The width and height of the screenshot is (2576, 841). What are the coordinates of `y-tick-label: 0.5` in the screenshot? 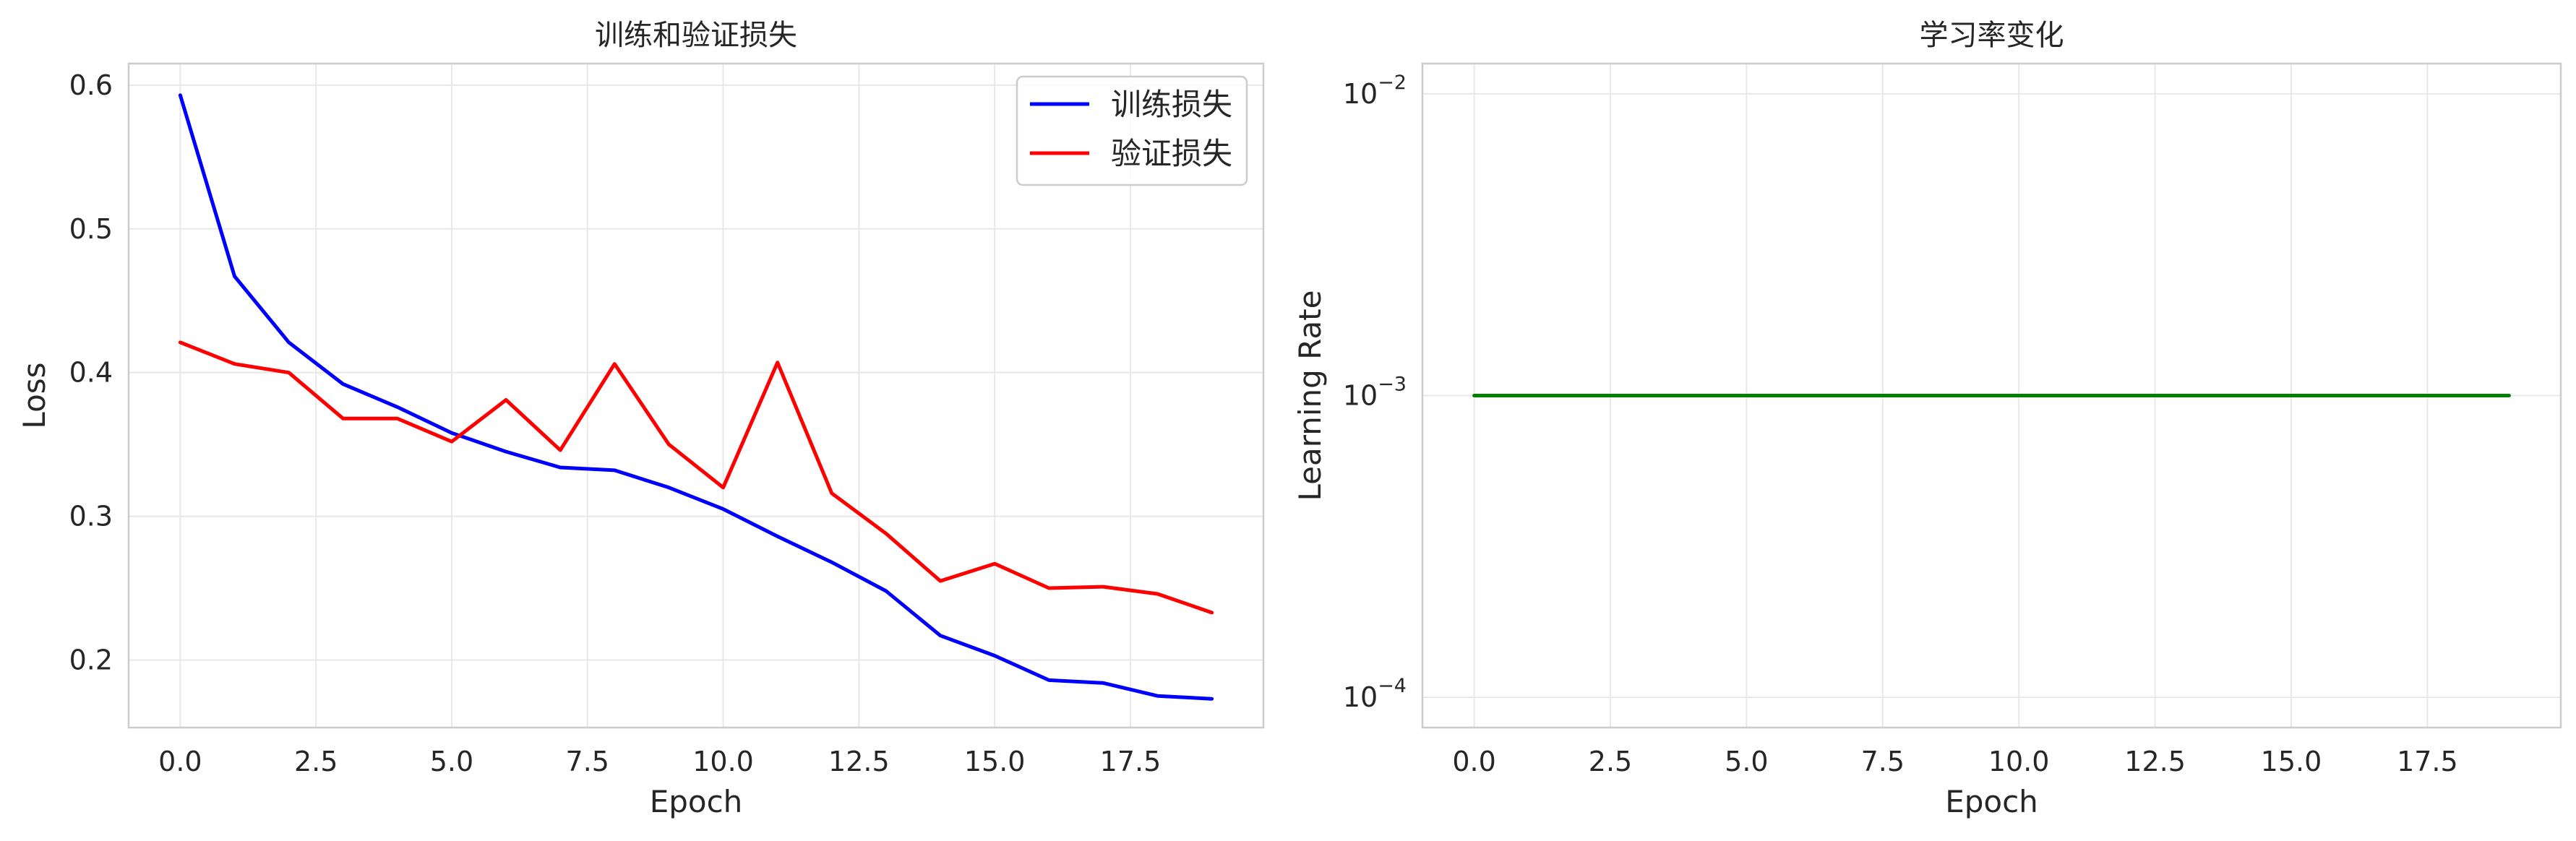 It's located at (91, 229).